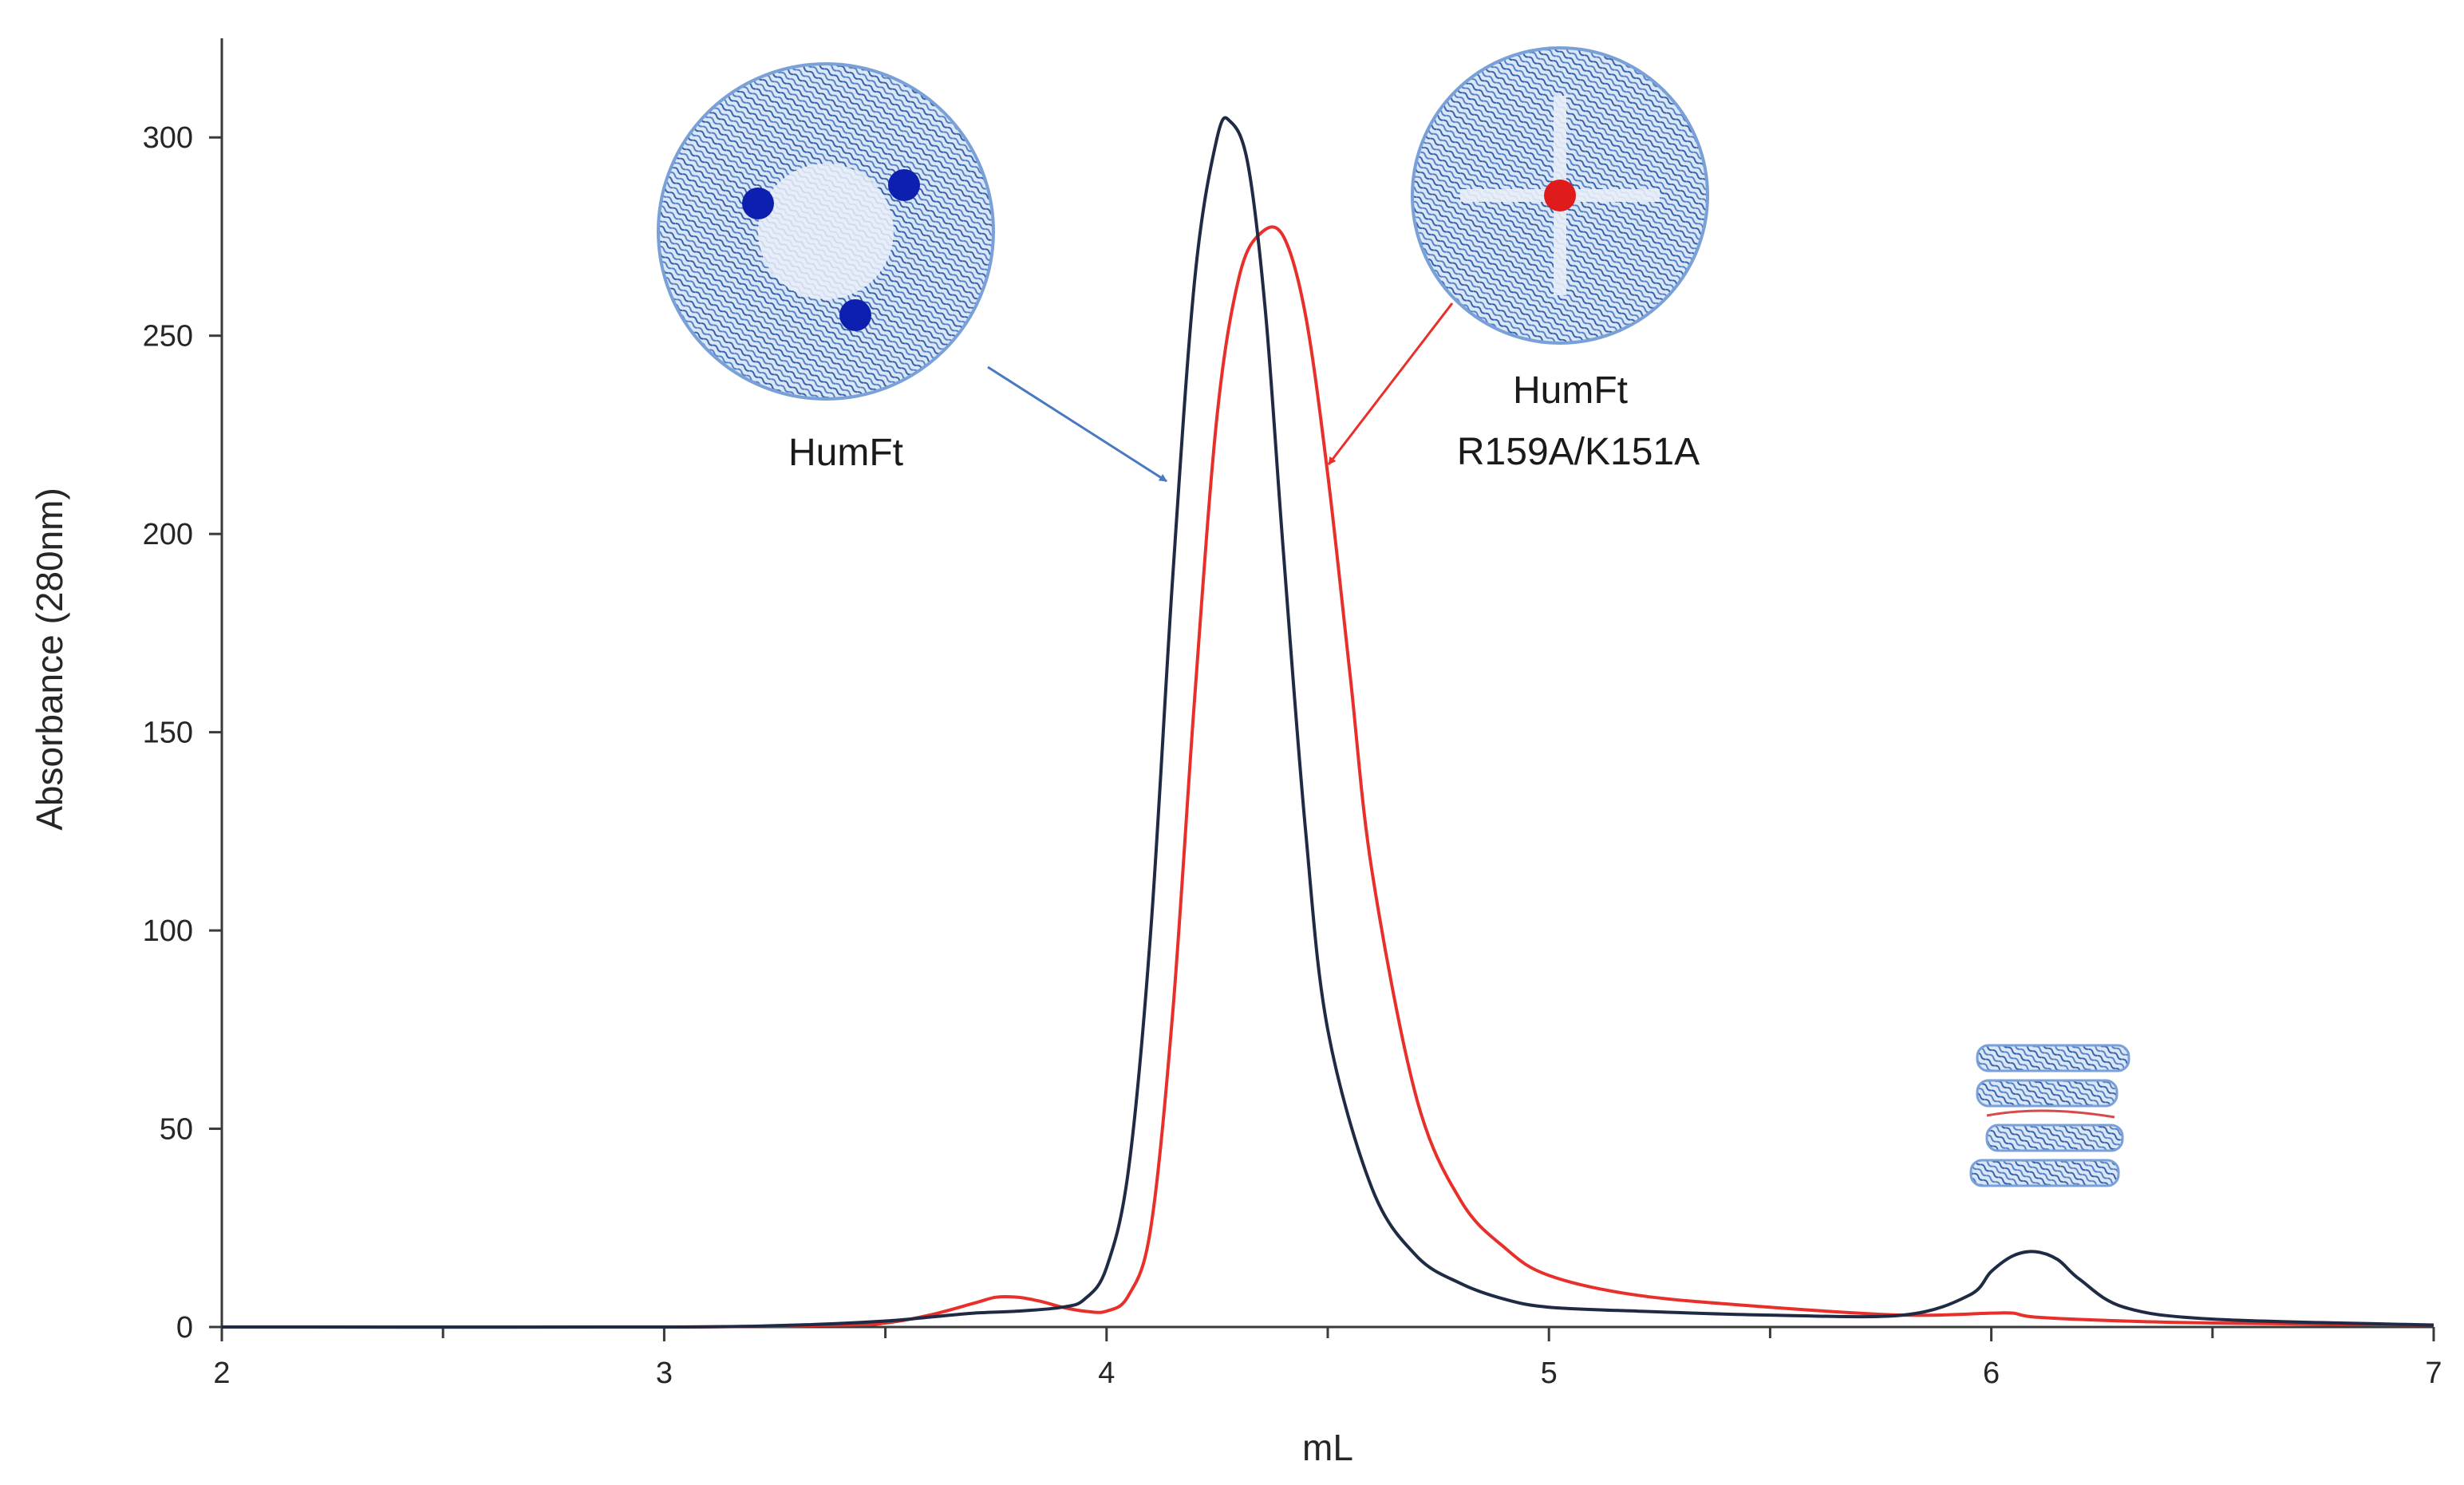  Describe the element at coordinates (1390, 383) in the screenshot. I see `annotation-arrow-red` at that location.